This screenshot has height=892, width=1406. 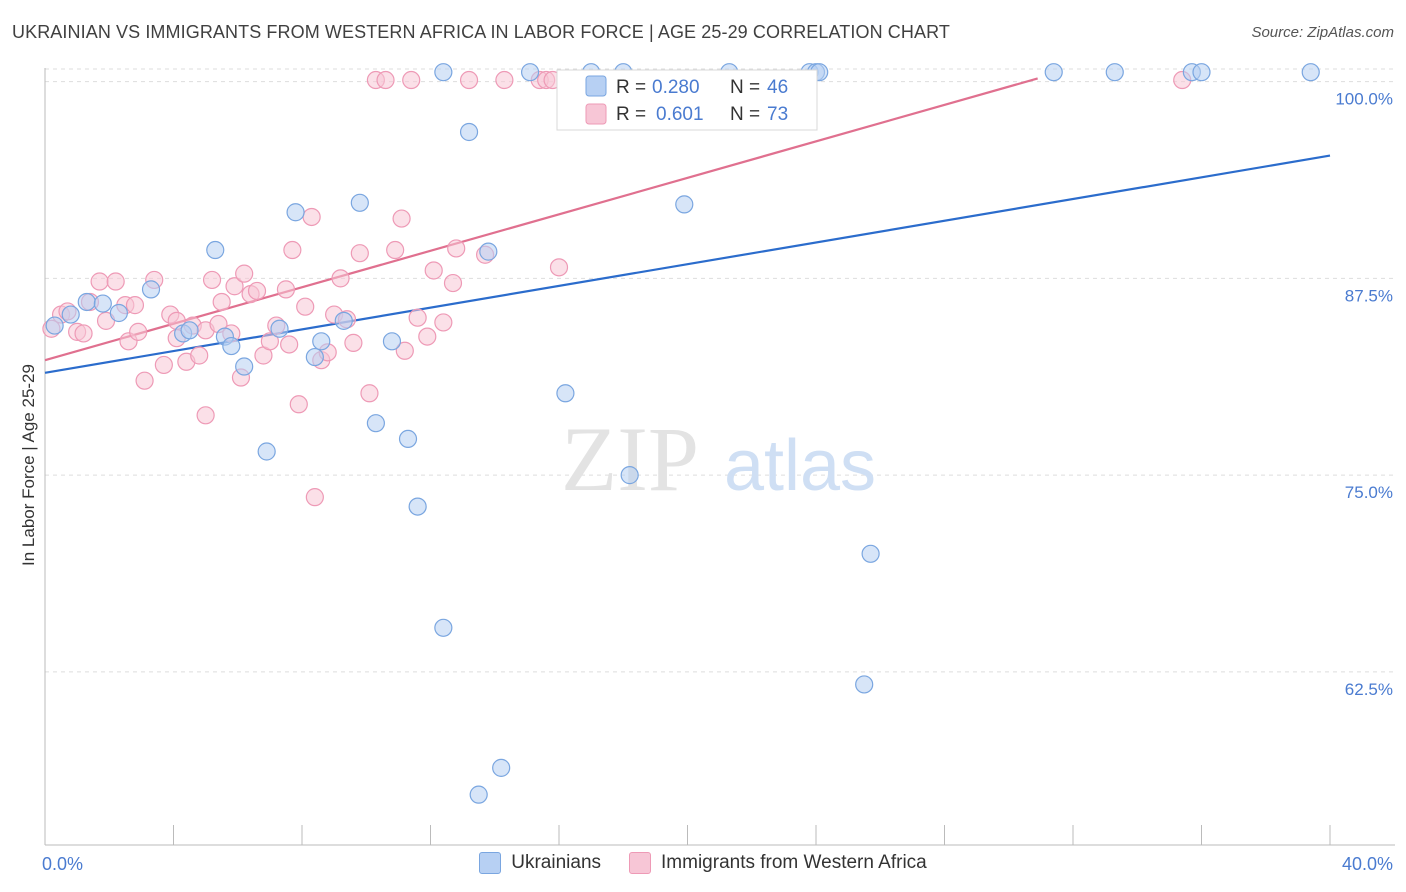 I want to click on legend-swatch-western-africa, so click(x=640, y=863).